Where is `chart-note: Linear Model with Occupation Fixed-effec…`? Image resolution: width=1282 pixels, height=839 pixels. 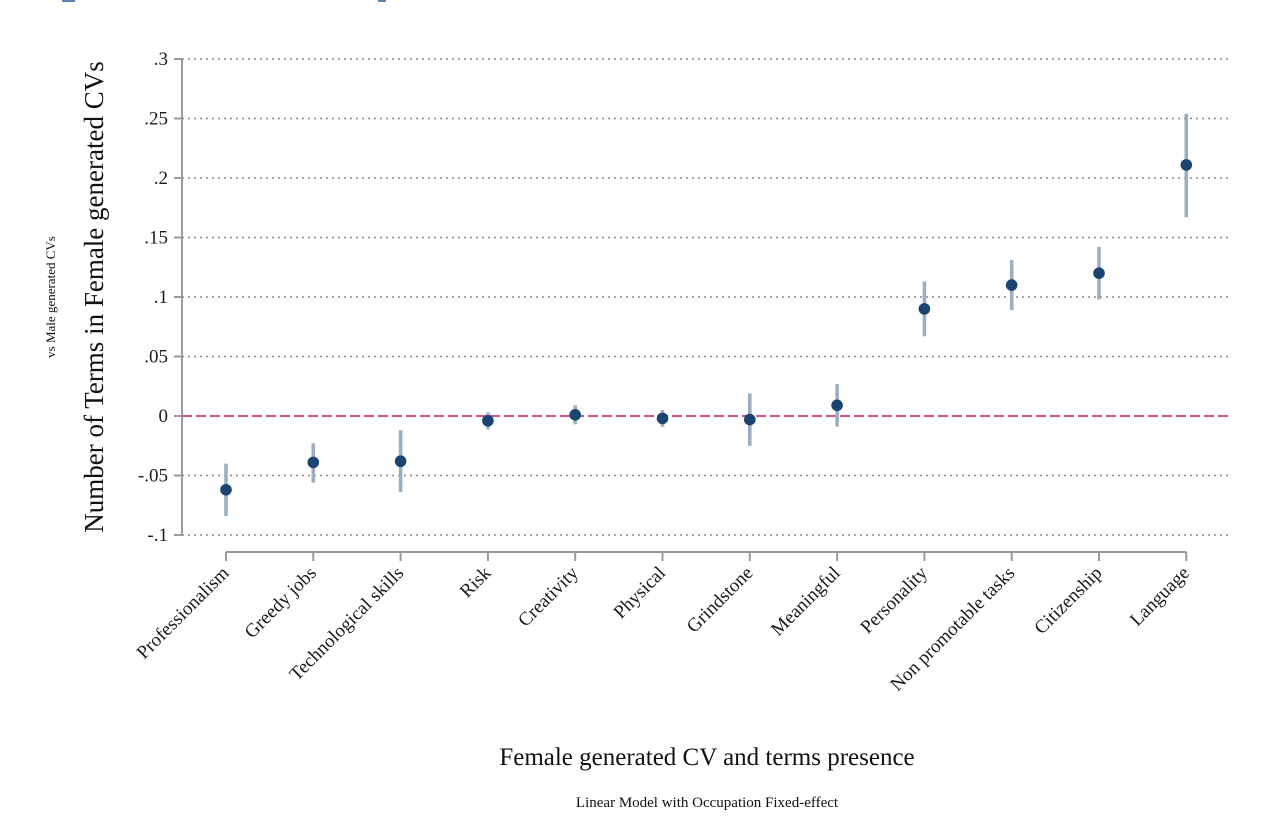
chart-note: Linear Model with Occupation Fixed-effec… is located at coordinates (707, 803).